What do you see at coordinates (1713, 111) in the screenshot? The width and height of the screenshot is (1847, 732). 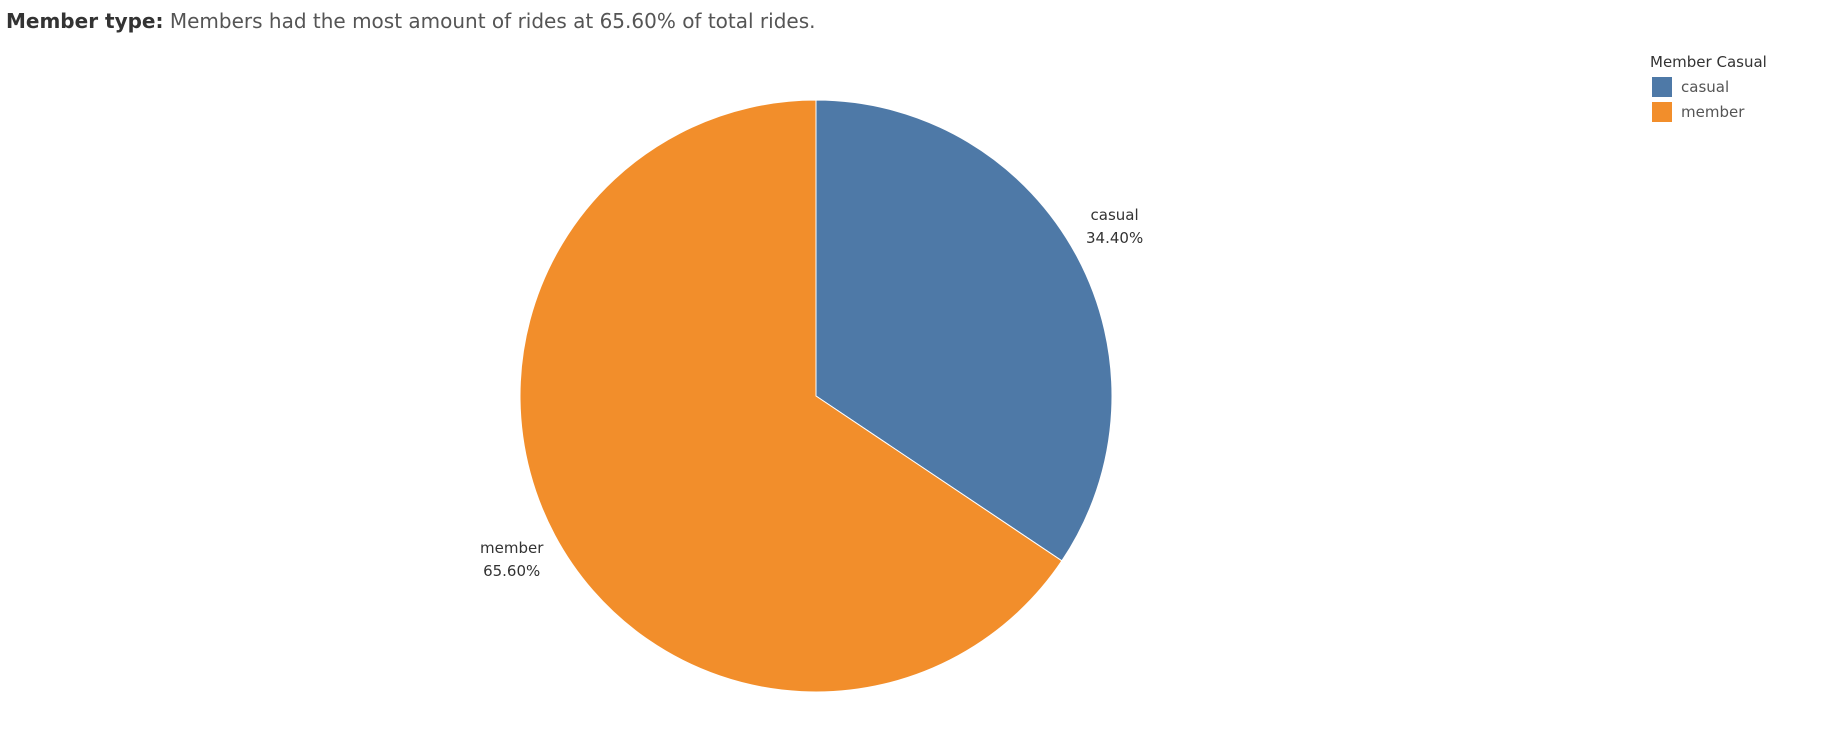 I see `legend-label-member: member` at bounding box center [1713, 111].